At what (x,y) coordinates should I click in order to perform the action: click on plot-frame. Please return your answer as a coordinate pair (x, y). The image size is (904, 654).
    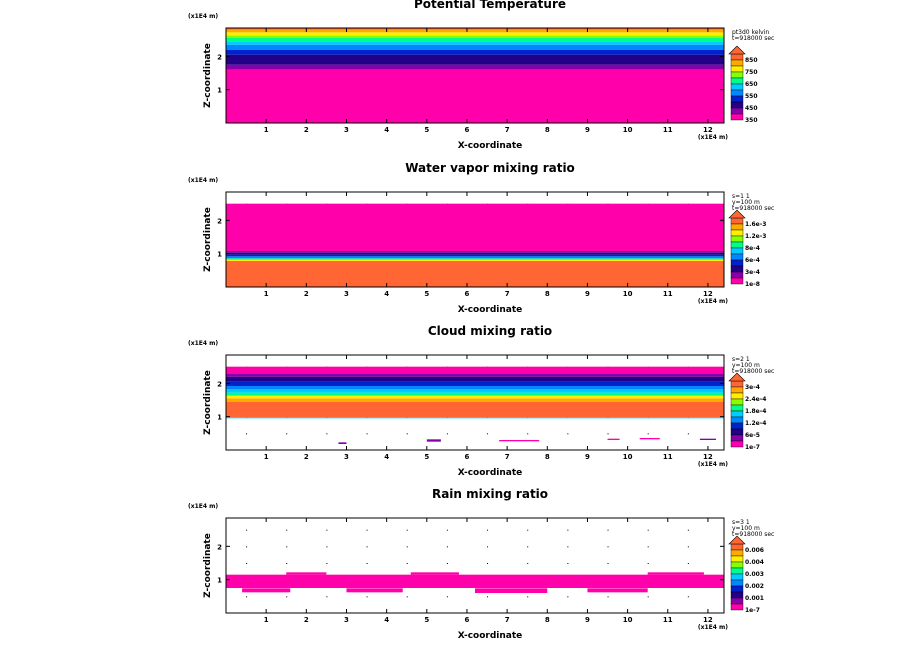
    Looking at the image, I should click on (475, 402).